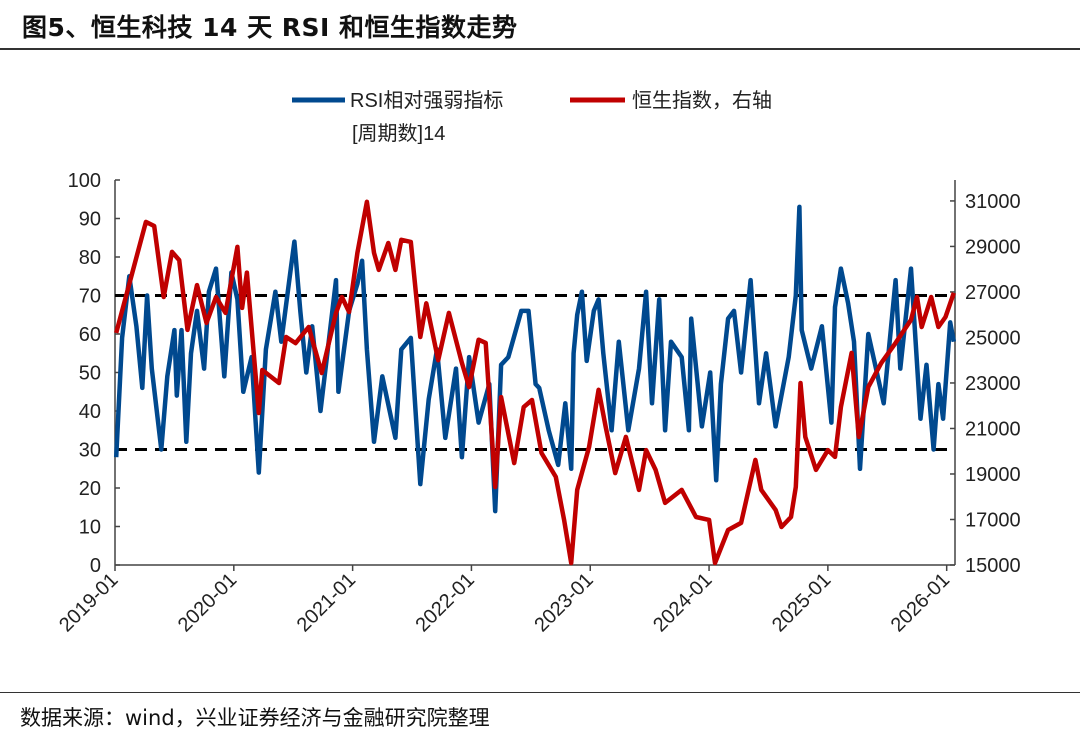  What do you see at coordinates (84, 181) in the screenshot?
I see `left-tick-label: 100` at bounding box center [84, 181].